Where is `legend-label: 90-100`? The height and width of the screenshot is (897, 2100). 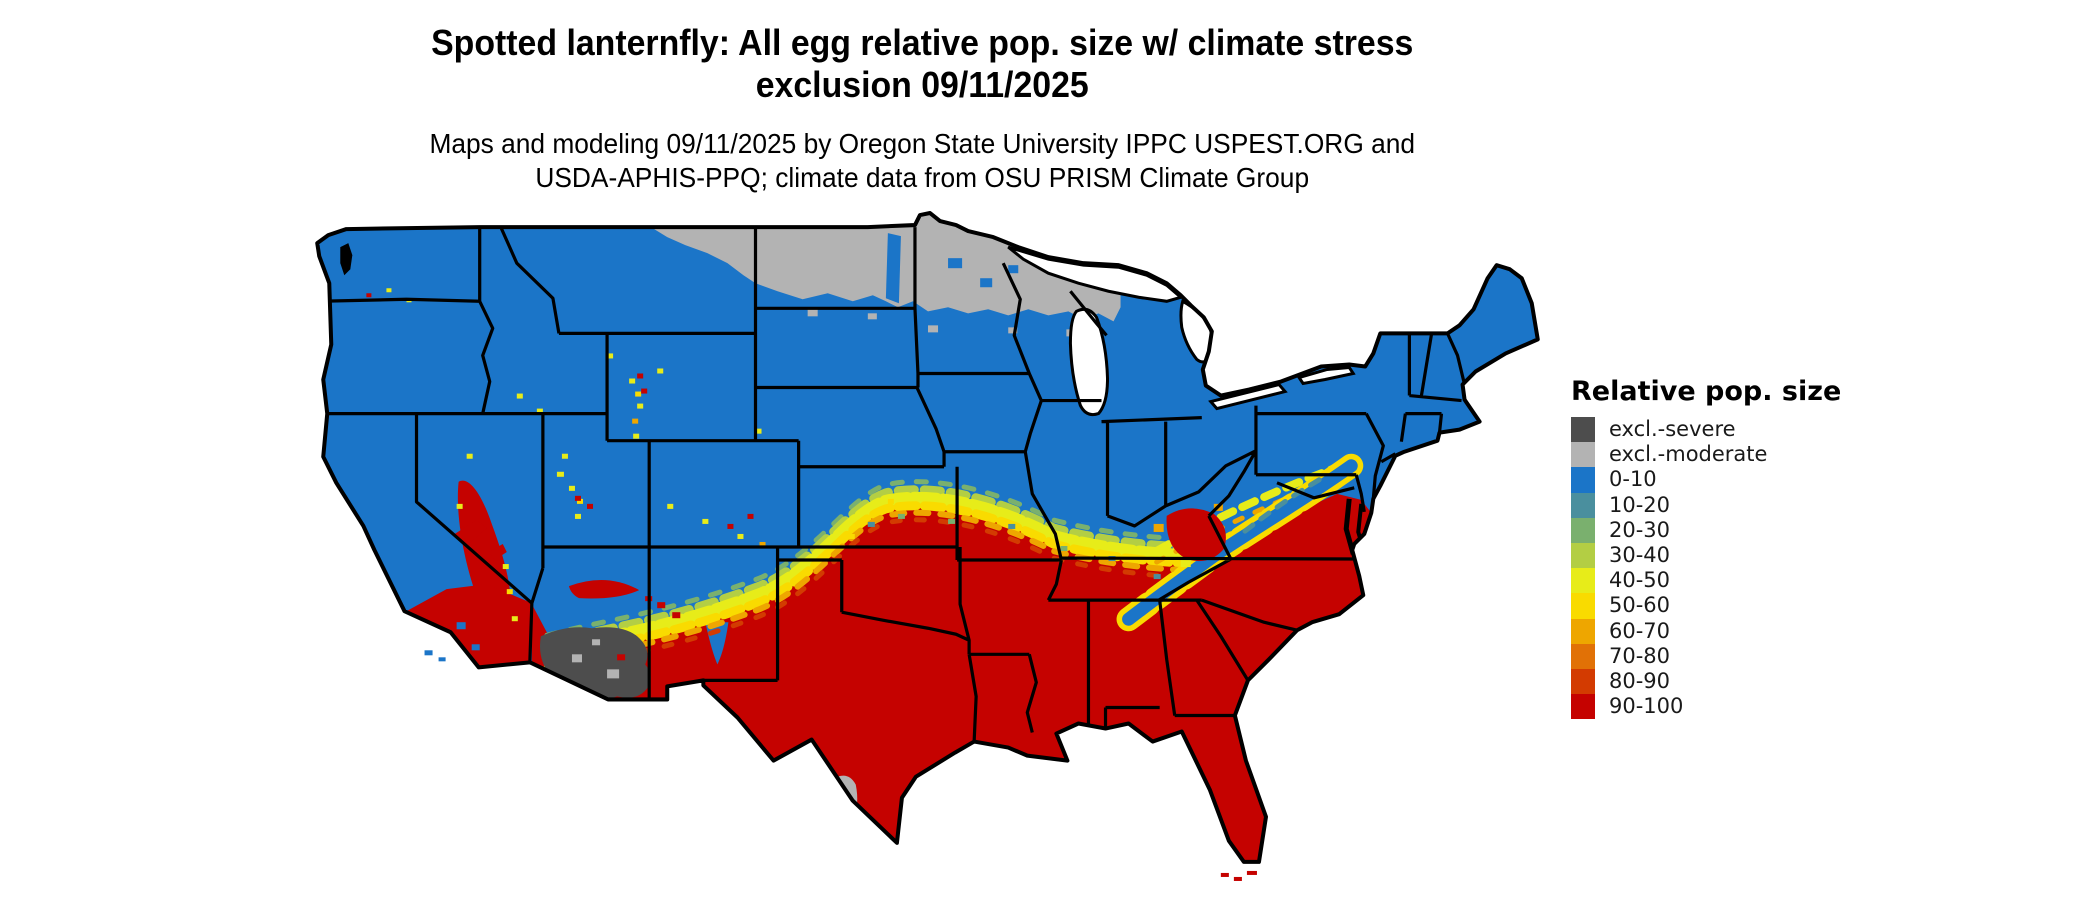 legend-label: 90-100 is located at coordinates (1646, 706).